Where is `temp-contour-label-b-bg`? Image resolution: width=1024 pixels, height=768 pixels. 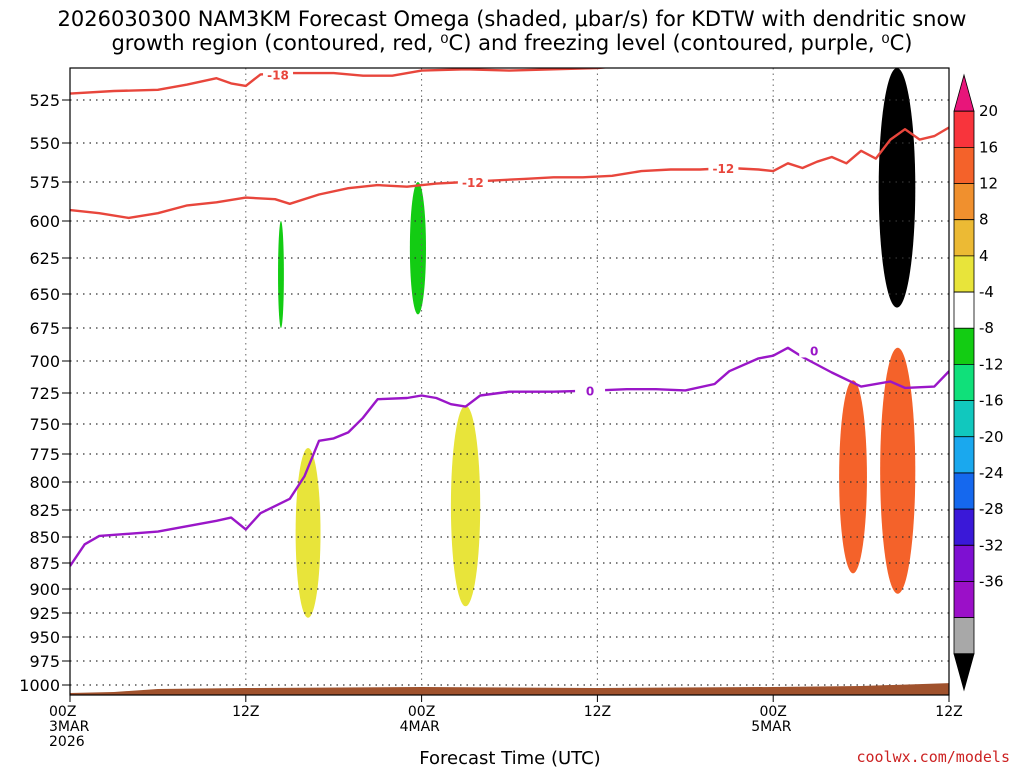
temp-contour-label-b-bg is located at coordinates (472, 181).